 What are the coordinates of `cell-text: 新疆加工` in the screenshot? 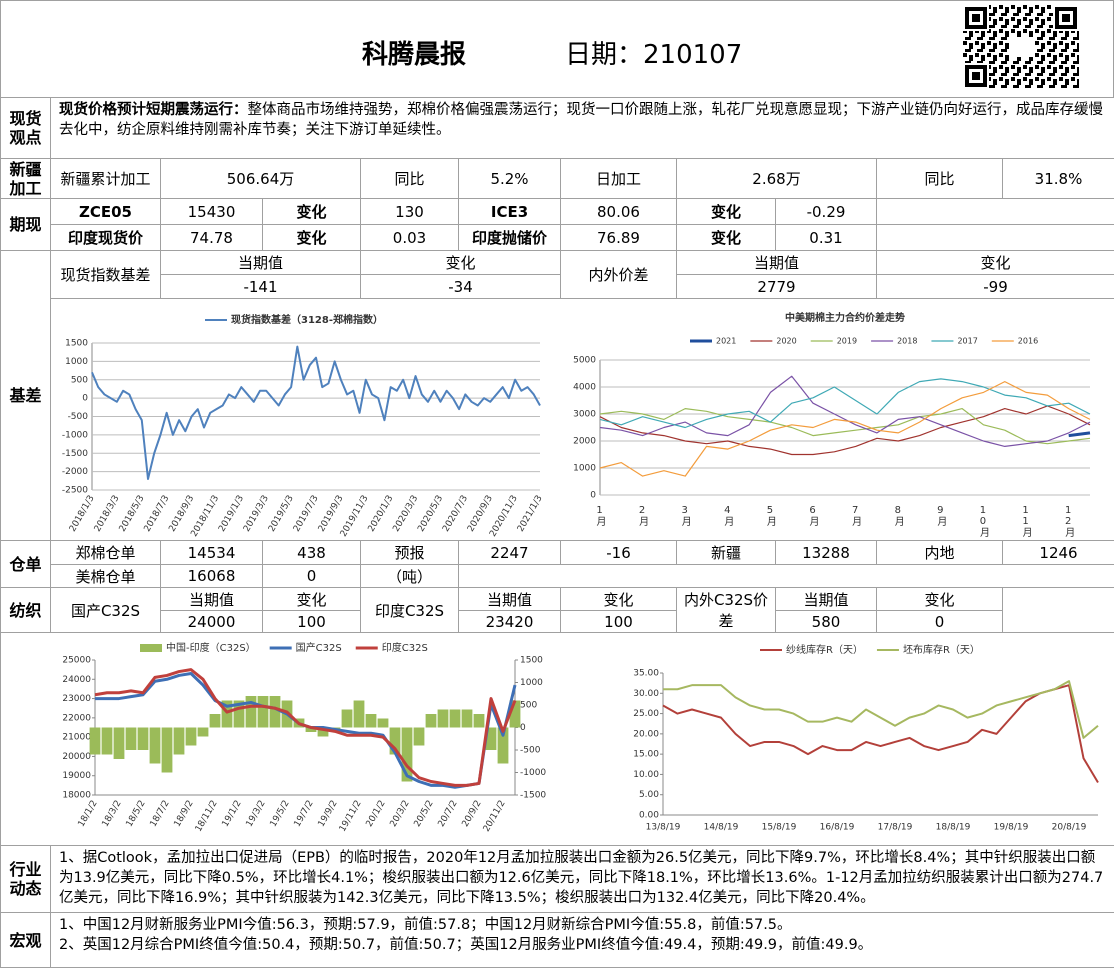 It's located at (25, 178).